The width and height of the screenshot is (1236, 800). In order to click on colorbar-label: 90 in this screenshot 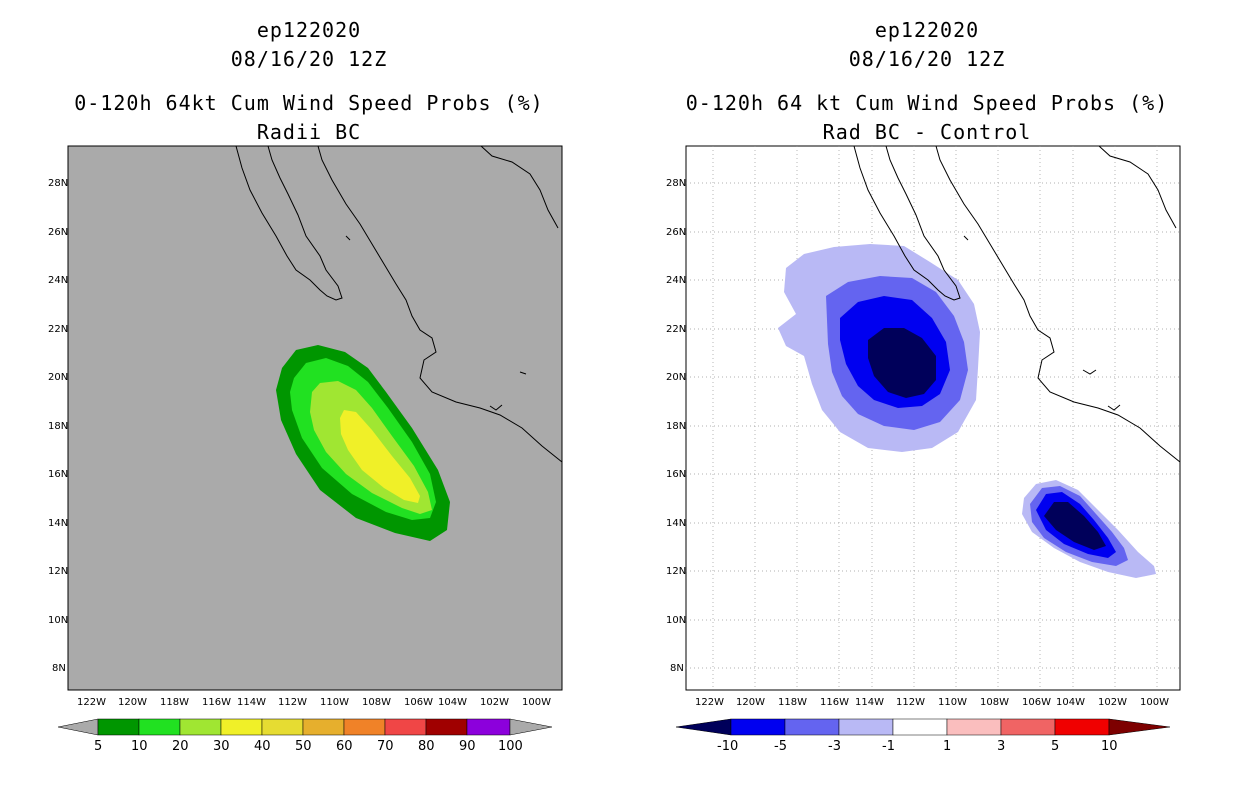, I will do `click(467, 746)`.